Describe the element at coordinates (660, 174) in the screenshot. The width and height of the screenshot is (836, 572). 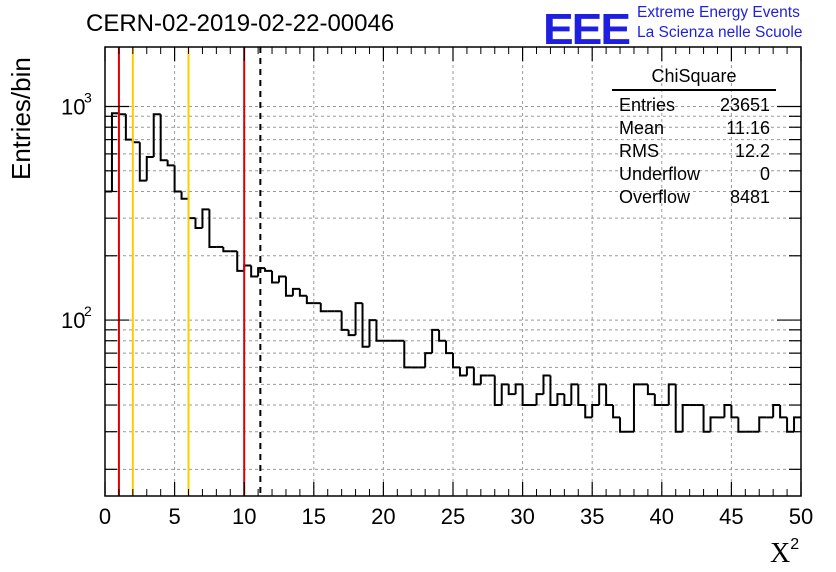
I see `stats-label: Underflow` at that location.